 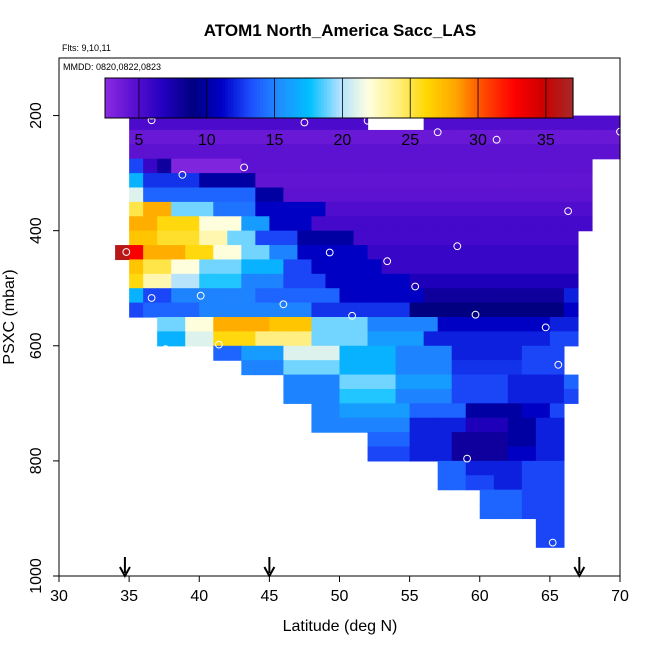 I want to click on y-tick-label: 1000, so click(x=36, y=576).